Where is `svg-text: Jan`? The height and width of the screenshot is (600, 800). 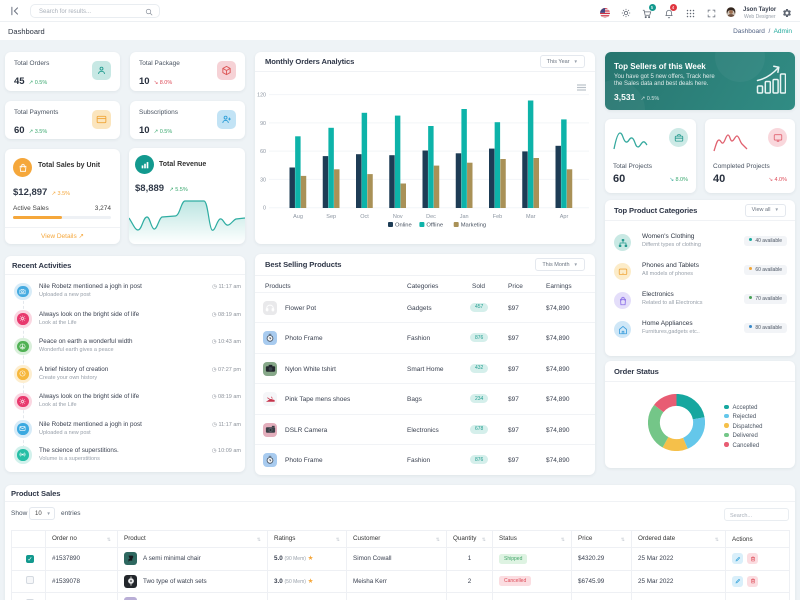
svg-text: Jan is located at coordinates (464, 217).